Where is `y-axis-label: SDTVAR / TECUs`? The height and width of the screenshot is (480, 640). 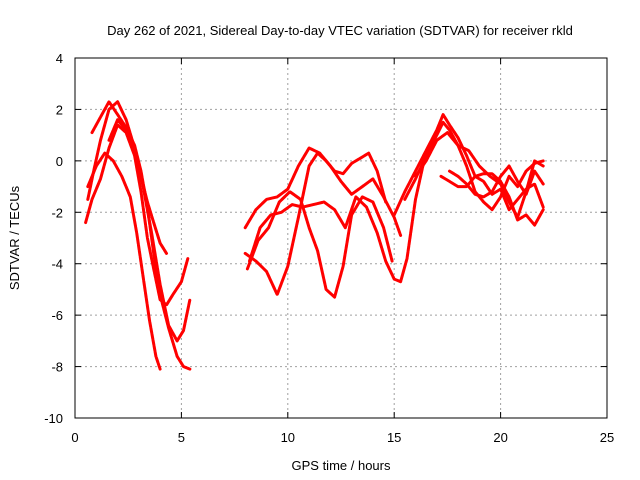
y-axis-label: SDTVAR / TECUs is located at coordinates (14, 237).